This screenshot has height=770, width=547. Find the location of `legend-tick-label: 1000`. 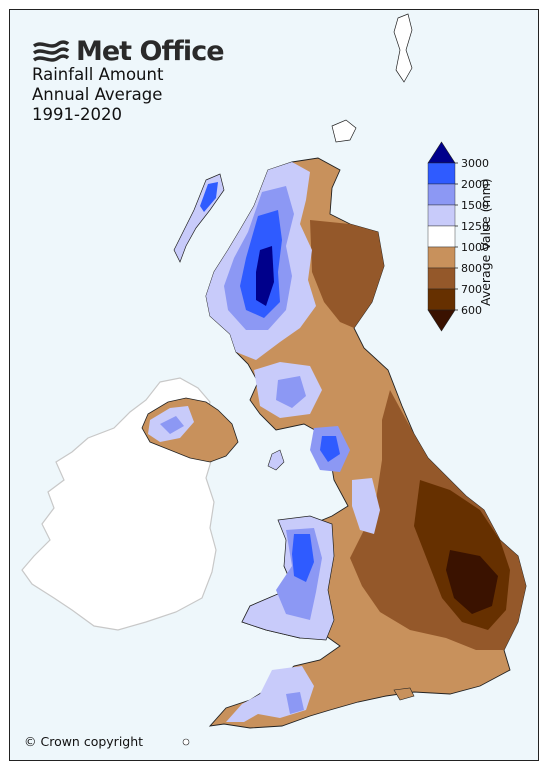

legend-tick-label: 1000 is located at coordinates (475, 247).